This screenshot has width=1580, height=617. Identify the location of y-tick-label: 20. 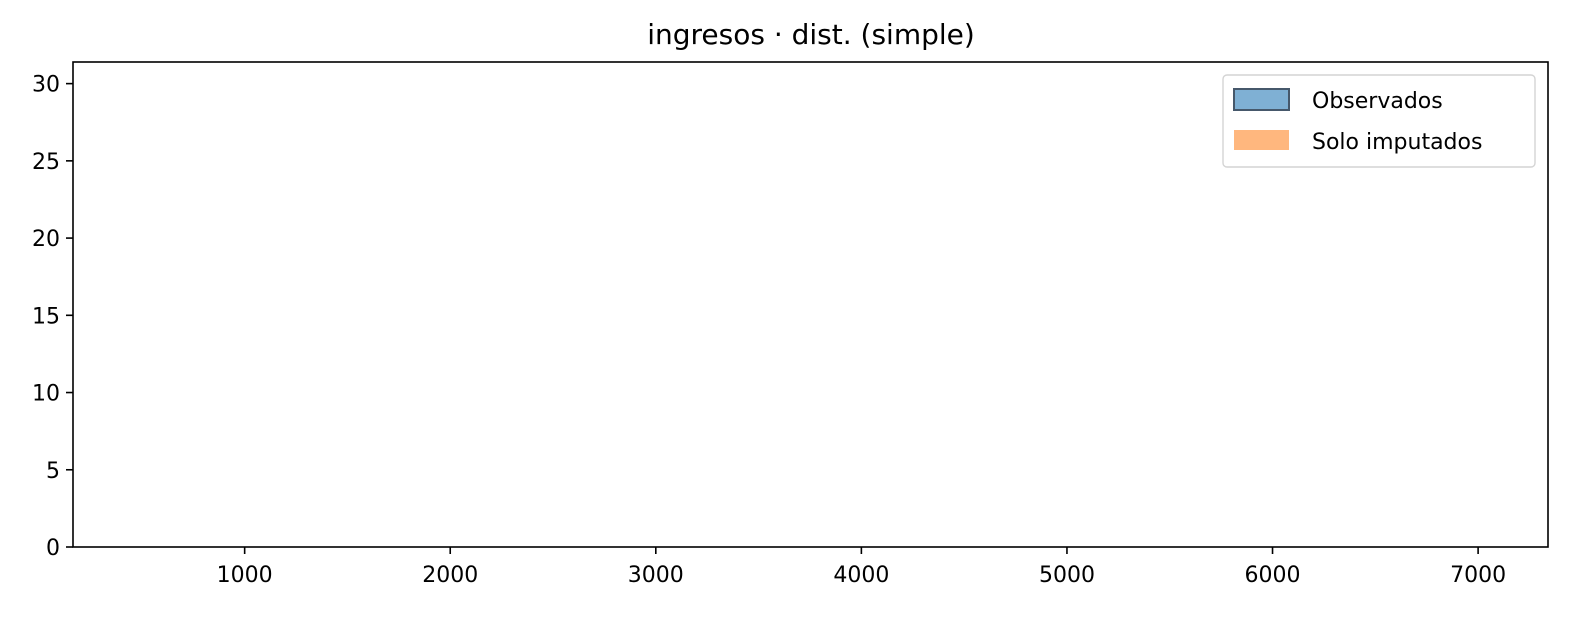
(46, 239).